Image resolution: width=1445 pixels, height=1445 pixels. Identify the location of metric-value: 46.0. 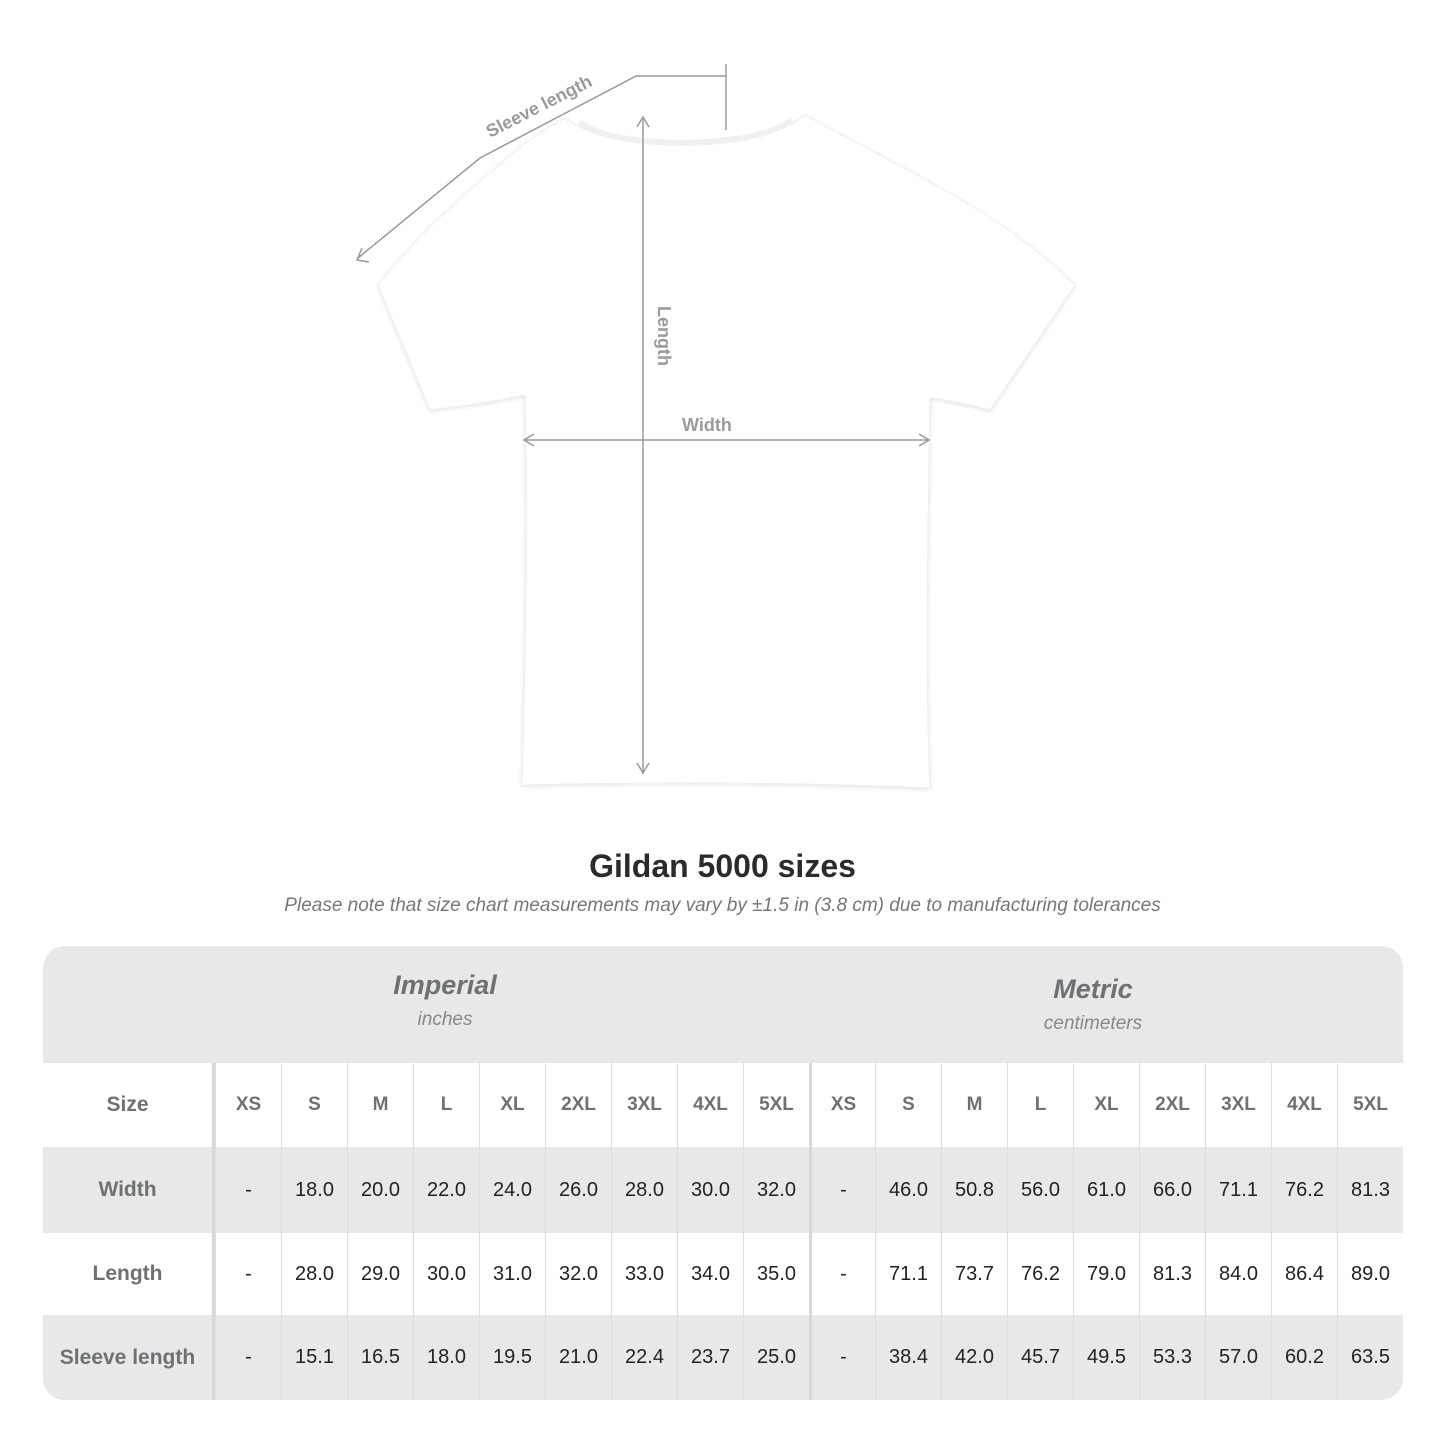
(908, 1190).